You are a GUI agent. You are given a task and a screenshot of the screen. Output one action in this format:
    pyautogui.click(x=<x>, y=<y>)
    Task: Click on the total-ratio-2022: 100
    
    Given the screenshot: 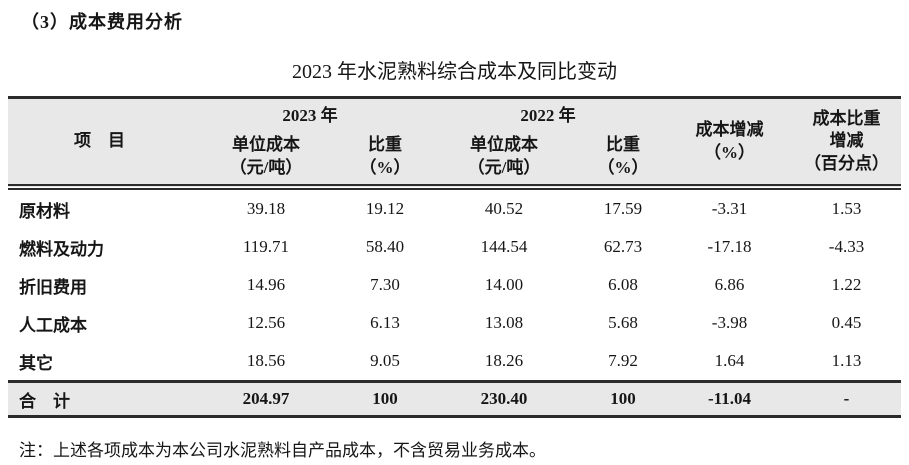 What is the action you would take?
    pyautogui.click(x=623, y=399)
    